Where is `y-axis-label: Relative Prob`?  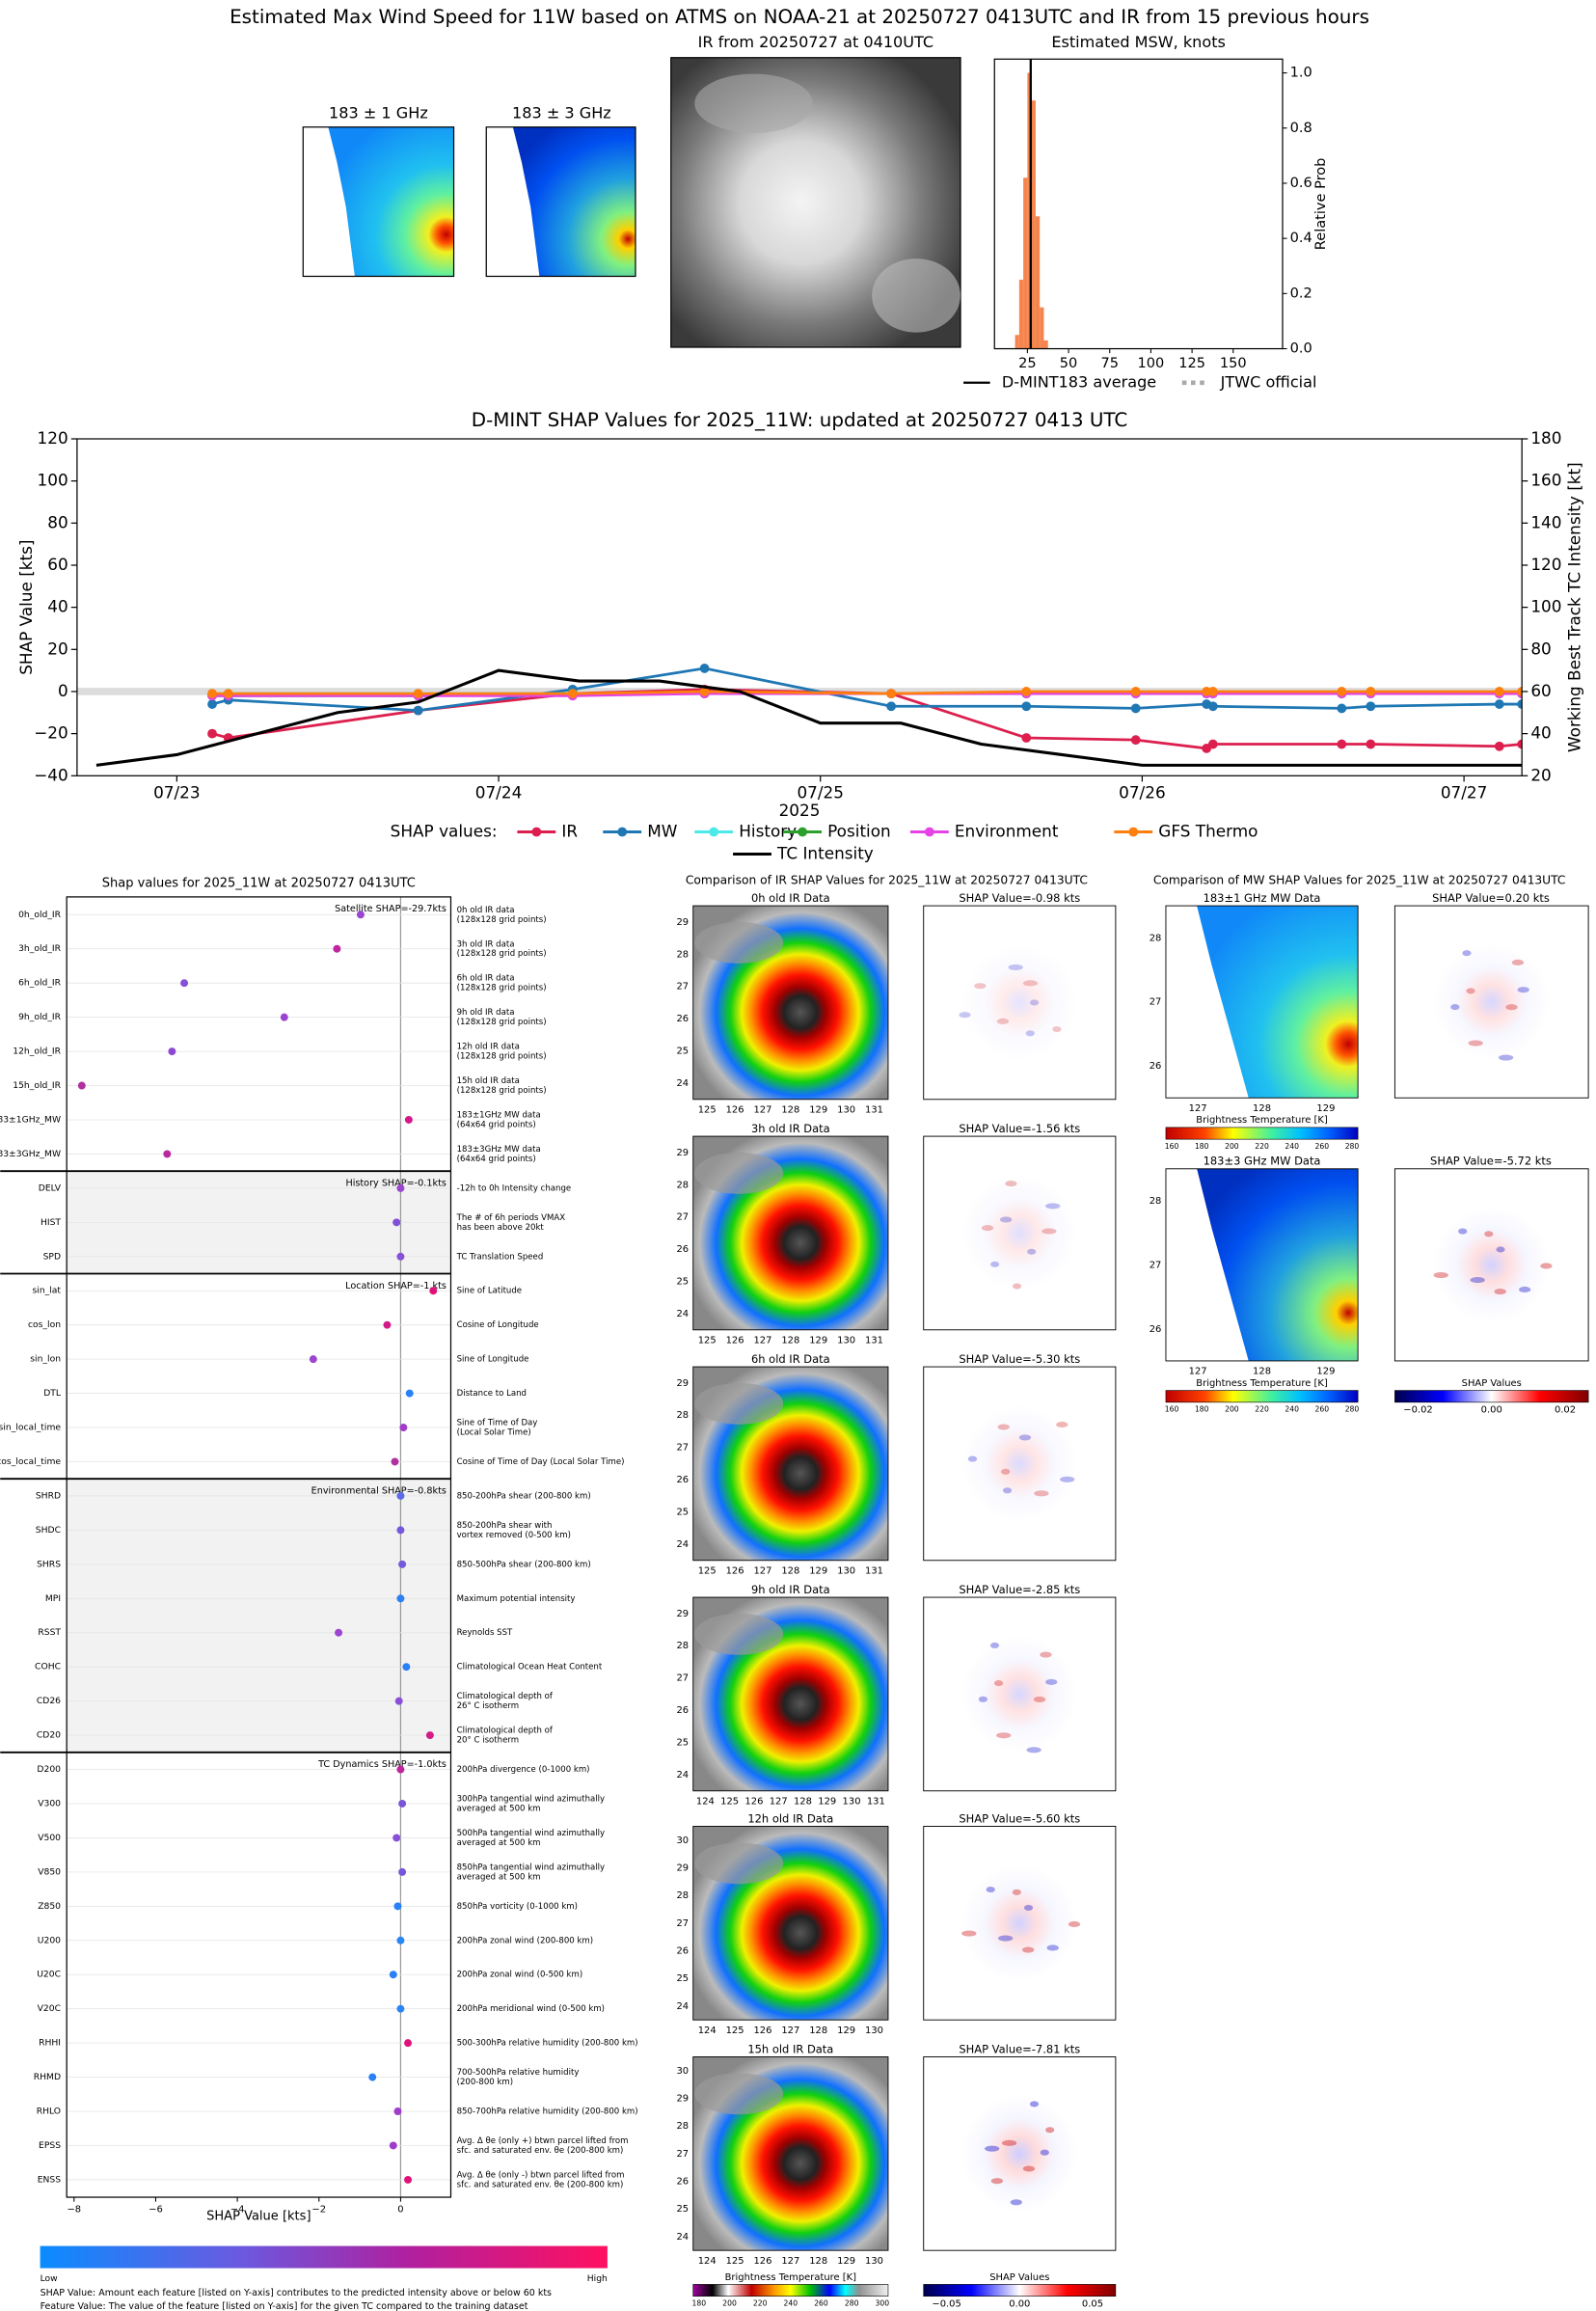 y-axis-label: Relative Prob is located at coordinates (1321, 205).